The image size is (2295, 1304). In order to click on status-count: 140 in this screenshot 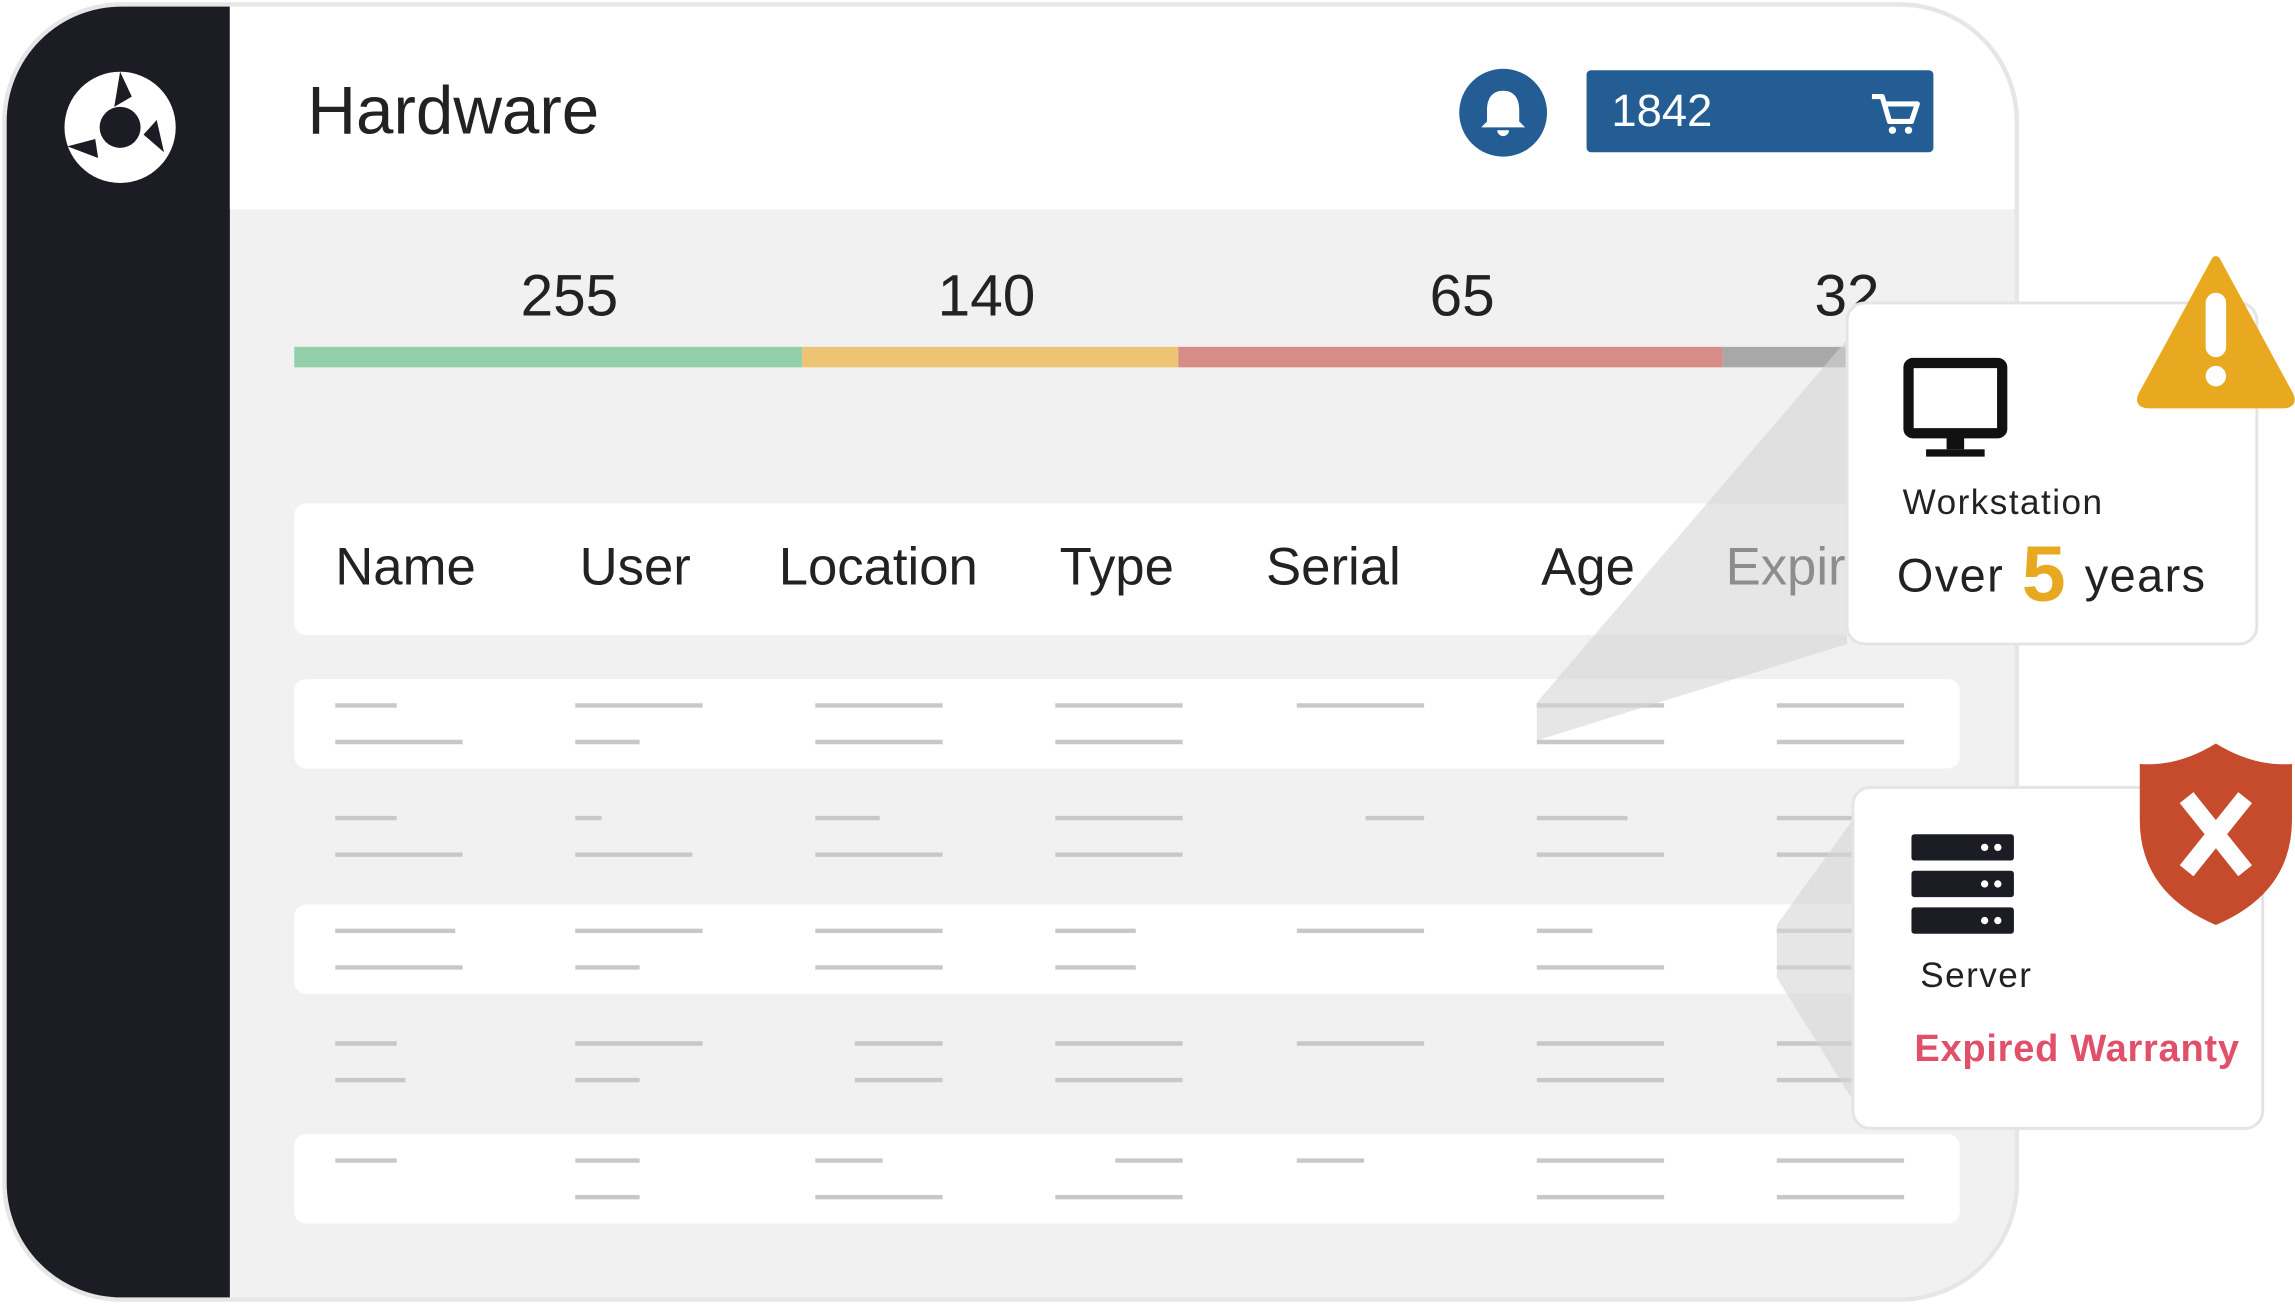, I will do `click(987, 295)`.